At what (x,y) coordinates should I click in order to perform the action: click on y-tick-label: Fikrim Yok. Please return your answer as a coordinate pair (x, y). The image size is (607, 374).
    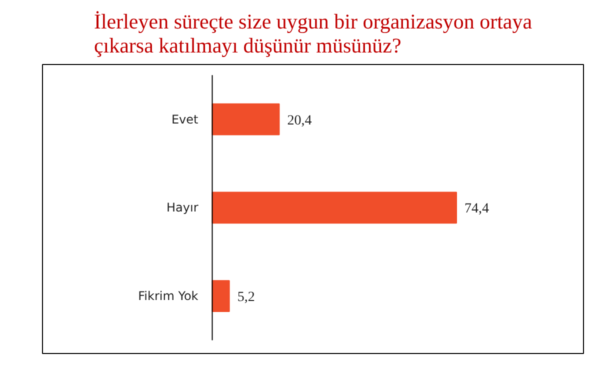
    Looking at the image, I should click on (168, 296).